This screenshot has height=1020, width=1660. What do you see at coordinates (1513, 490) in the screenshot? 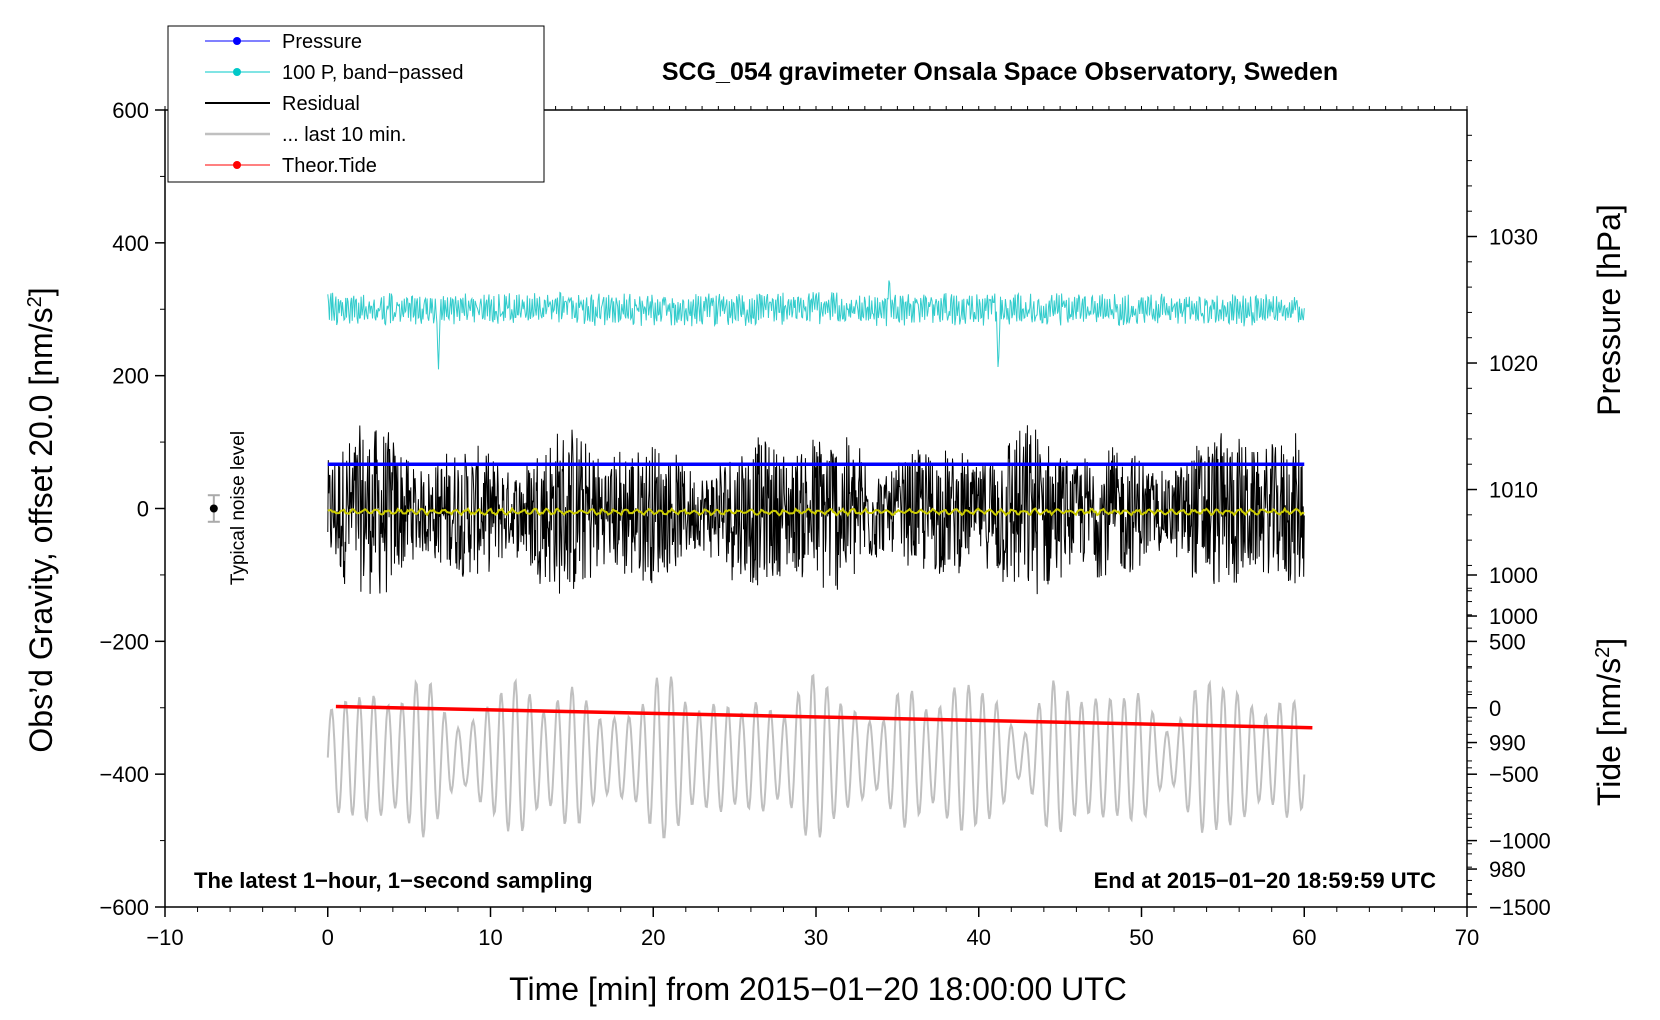
I see `pressure-tick-label: 1010` at bounding box center [1513, 490].